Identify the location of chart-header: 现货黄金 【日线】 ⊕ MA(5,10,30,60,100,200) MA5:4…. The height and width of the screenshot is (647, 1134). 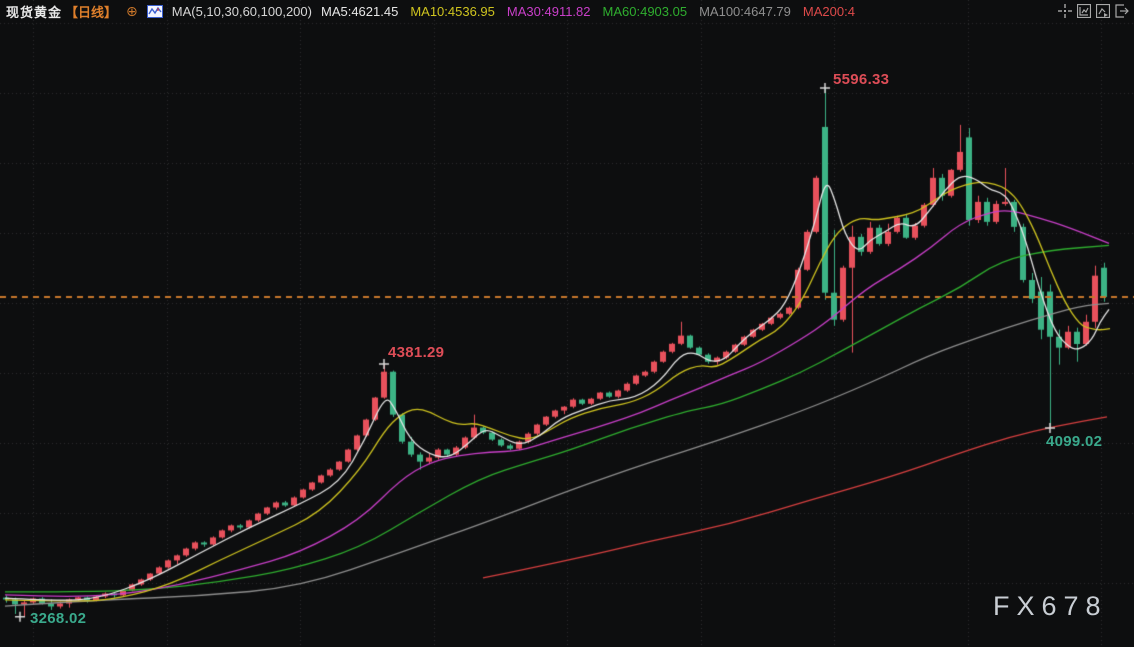
(567, 11).